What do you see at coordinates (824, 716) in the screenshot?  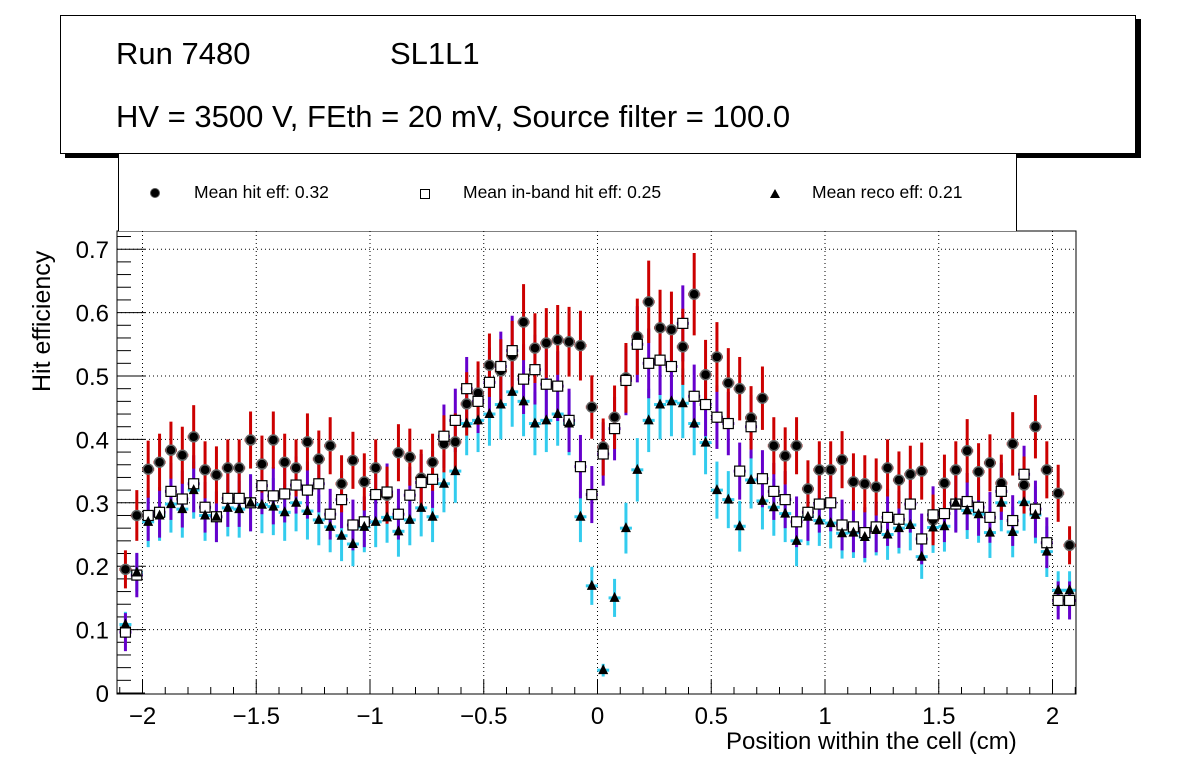 I see `x-tick-label: 1` at bounding box center [824, 716].